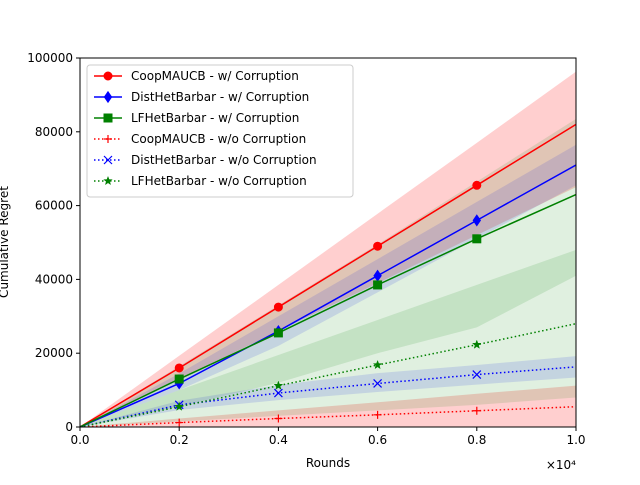 Image resolution: width=640 pixels, height=485 pixels. Describe the element at coordinates (54, 206) in the screenshot. I see `y-tick-label: 60000` at that location.